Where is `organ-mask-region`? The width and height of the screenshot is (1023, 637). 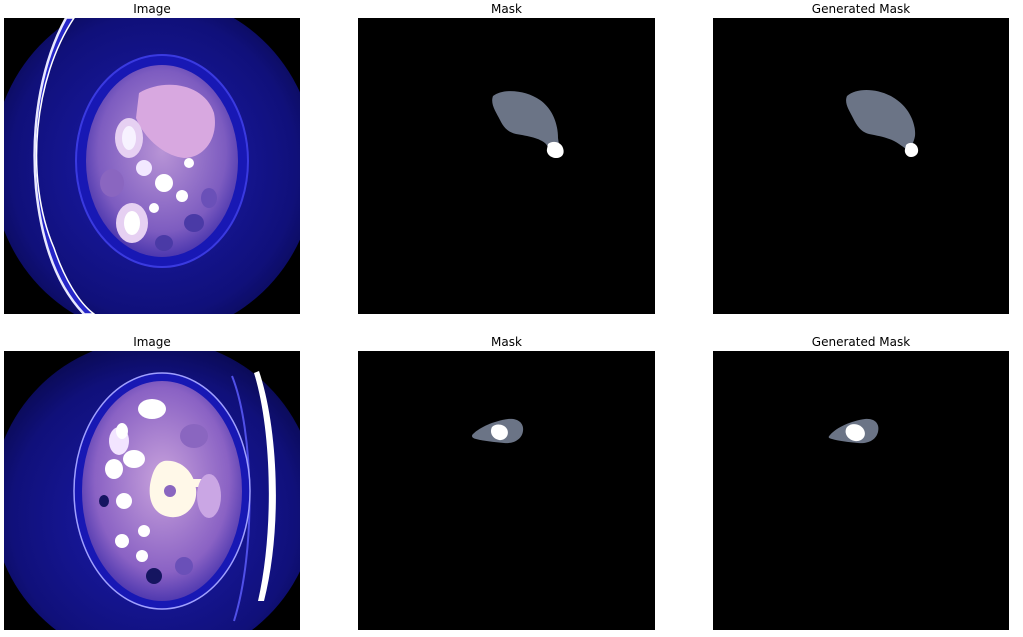 organ-mask-region is located at coordinates (526, 123).